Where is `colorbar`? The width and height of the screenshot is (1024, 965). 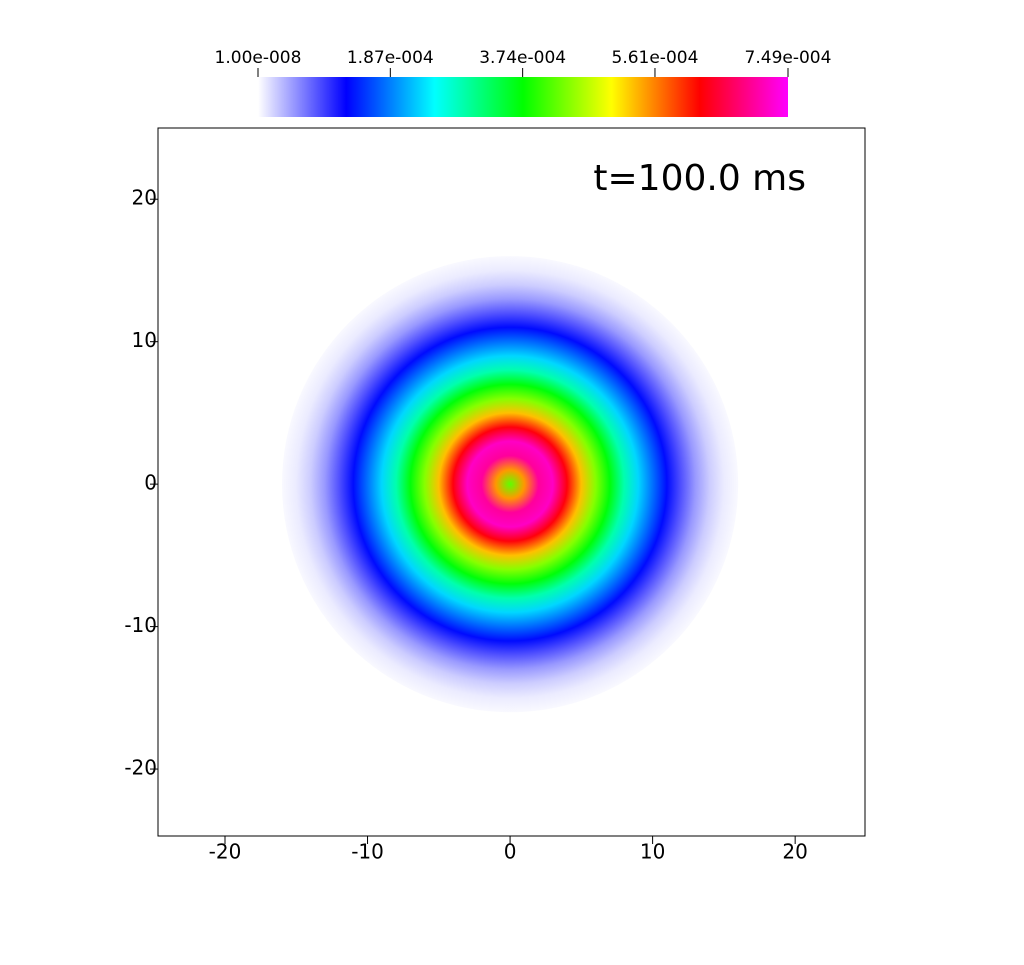
colorbar is located at coordinates (523, 97).